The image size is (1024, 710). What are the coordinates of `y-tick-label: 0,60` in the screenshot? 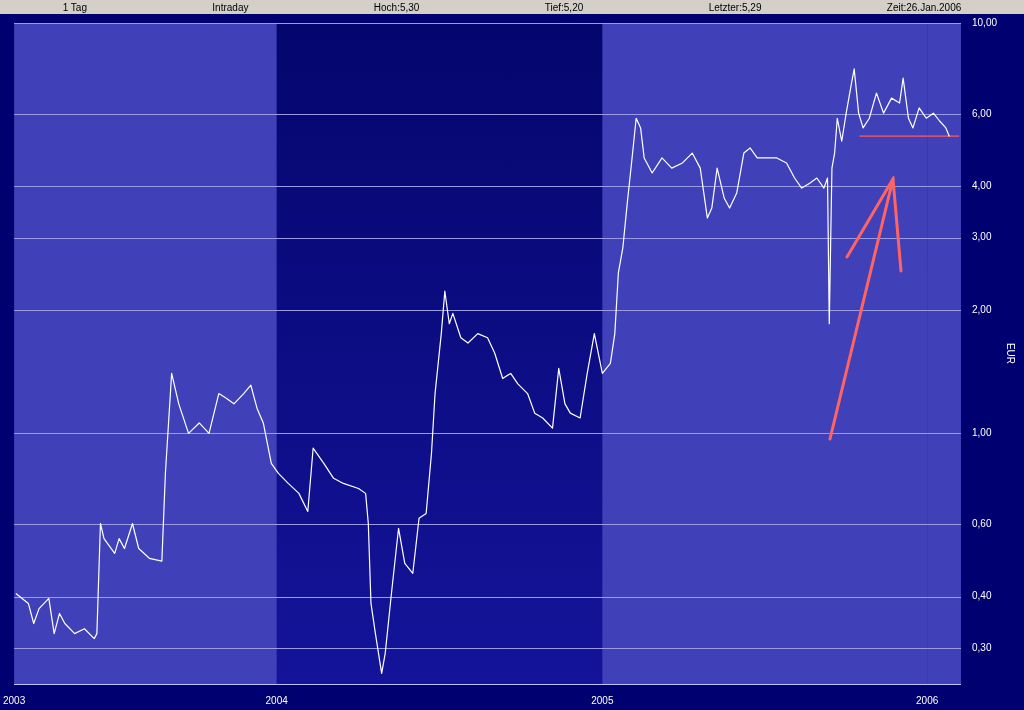 It's located at (981, 524).